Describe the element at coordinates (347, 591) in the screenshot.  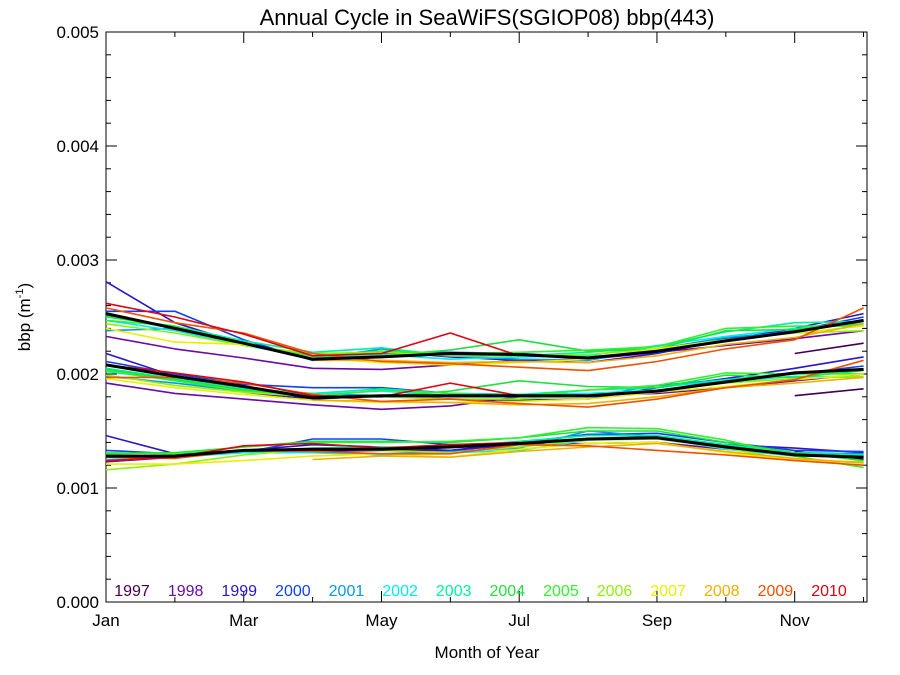
I see `legend-label-2001: 2001` at that location.